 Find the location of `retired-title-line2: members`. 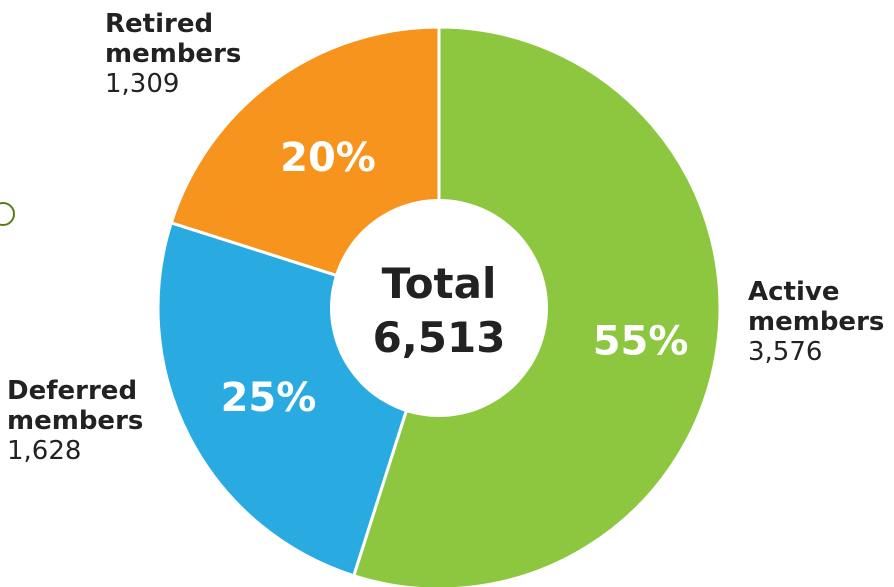

retired-title-line2: members is located at coordinates (173, 53).